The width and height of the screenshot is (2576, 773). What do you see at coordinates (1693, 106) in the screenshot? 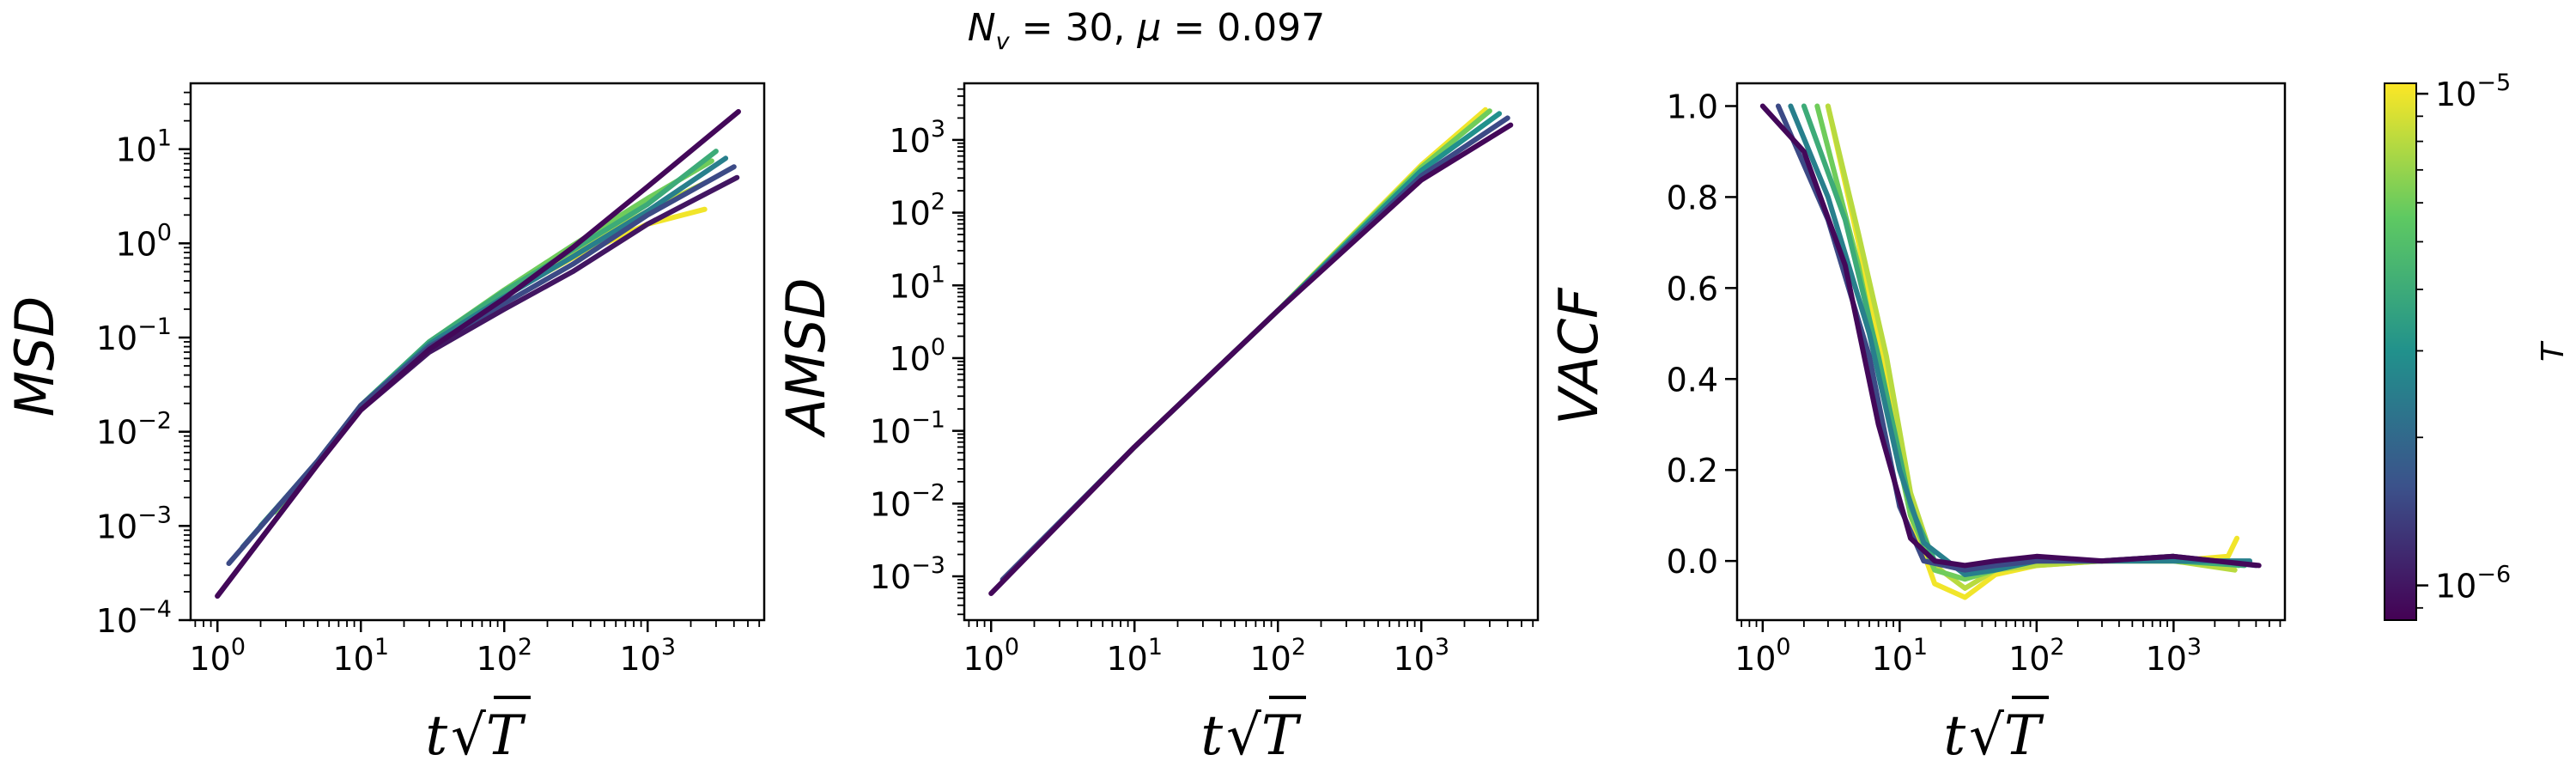
I see `y-tick-label: 1.0` at bounding box center [1693, 106].